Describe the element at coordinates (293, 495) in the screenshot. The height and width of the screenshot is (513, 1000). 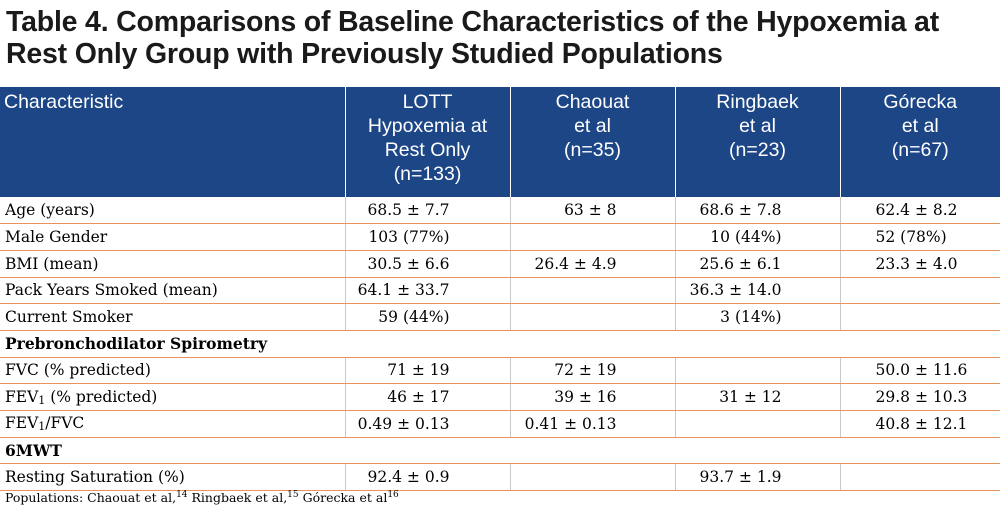
I see `footnote-ref: 15` at that location.